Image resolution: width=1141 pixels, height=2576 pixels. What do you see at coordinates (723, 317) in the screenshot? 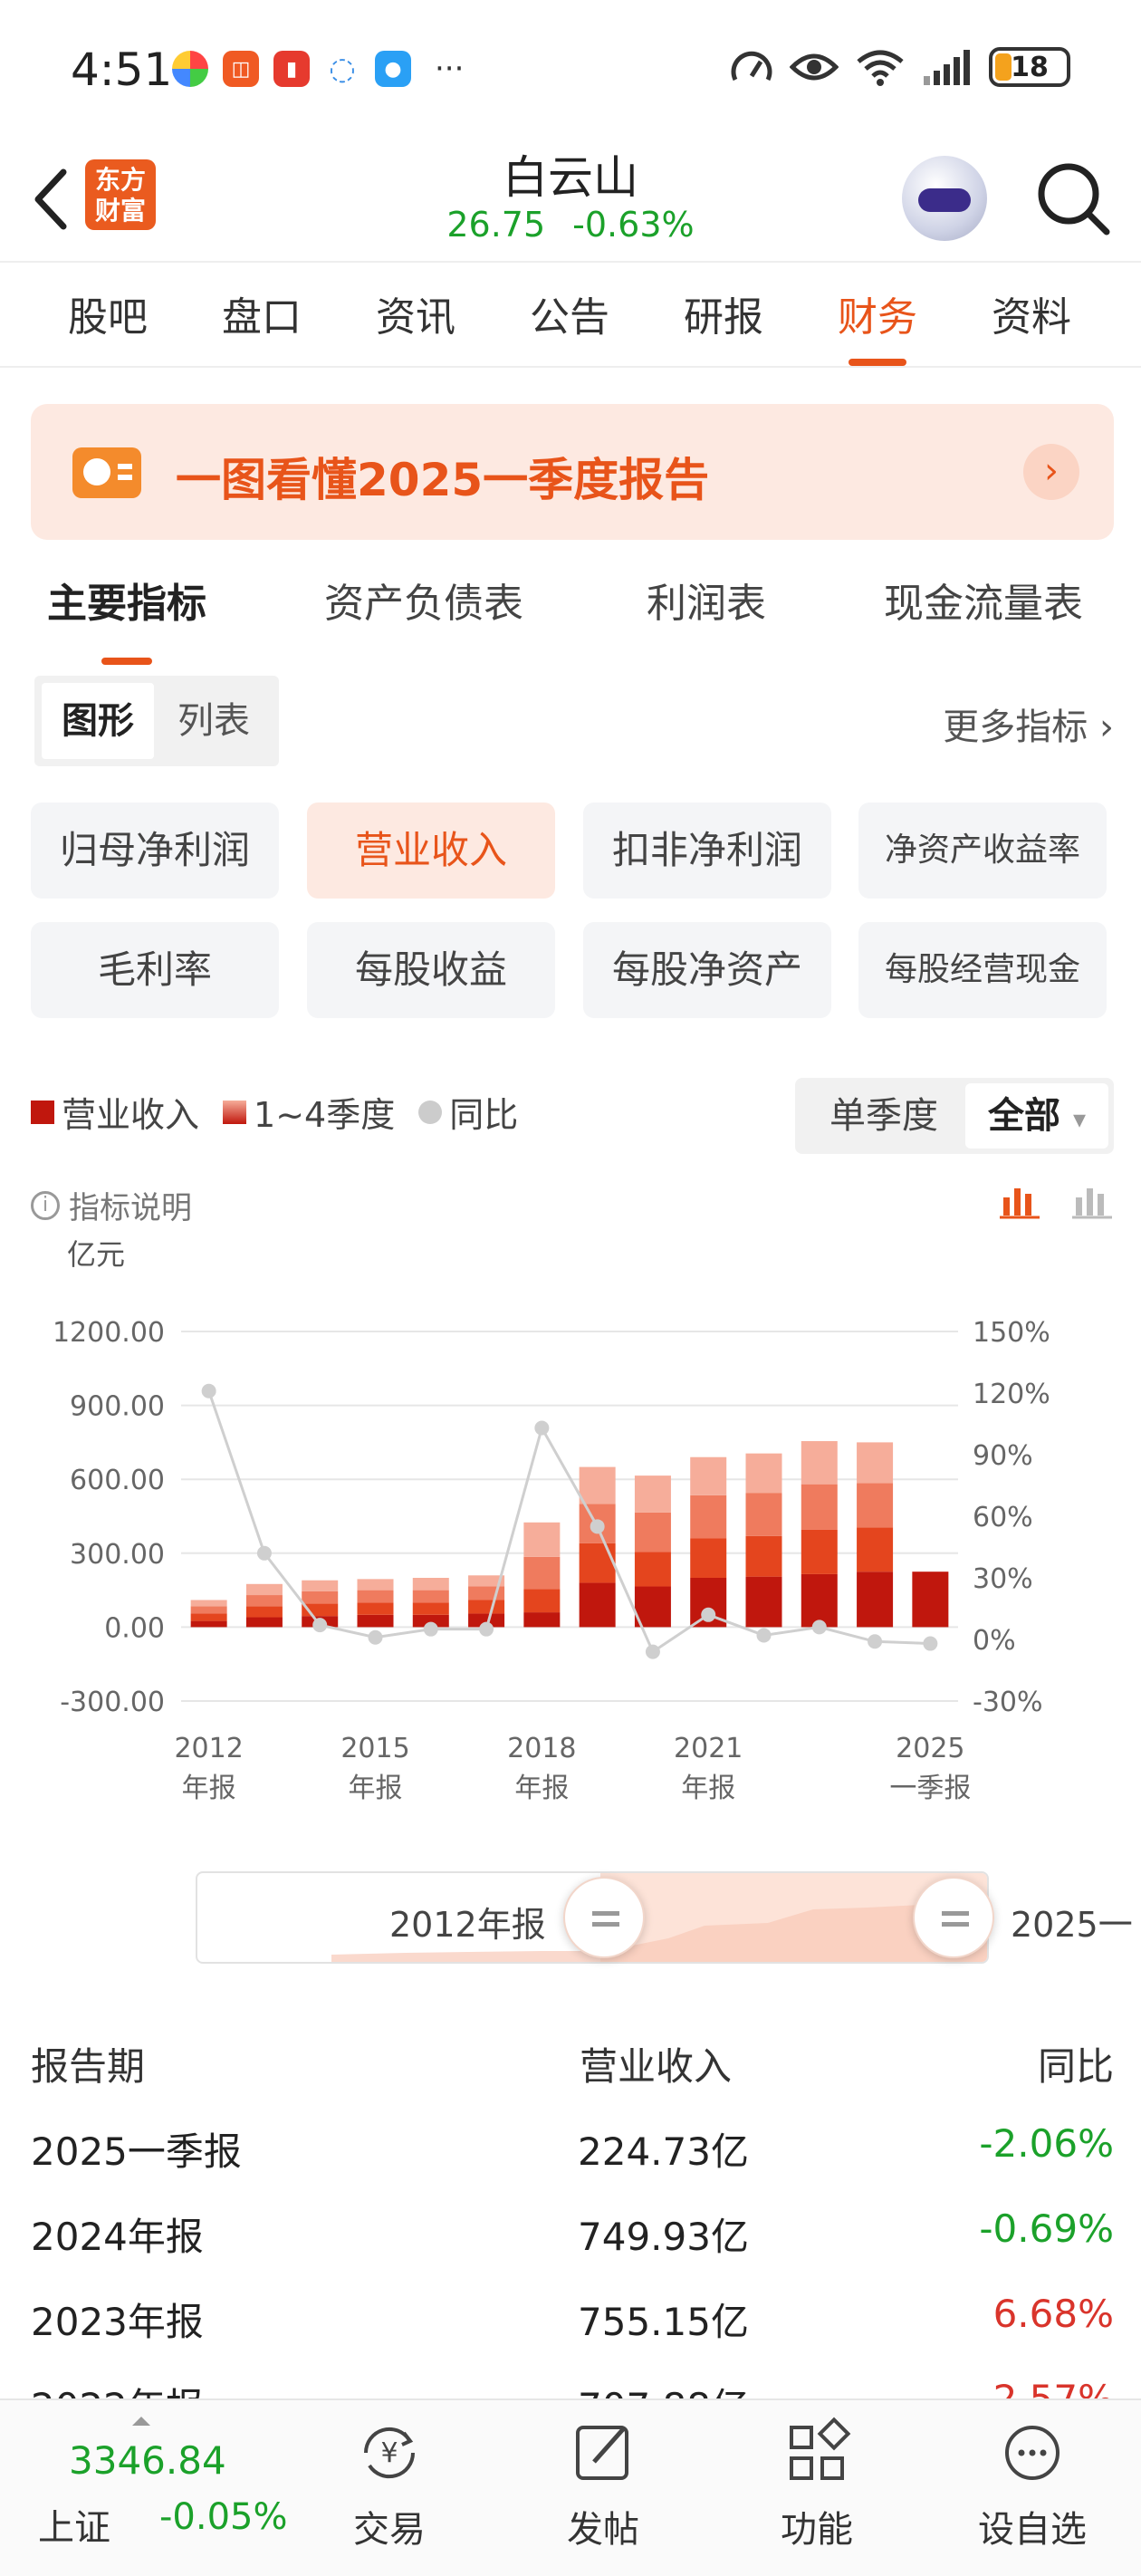
I see `tab-research: 研报` at bounding box center [723, 317].